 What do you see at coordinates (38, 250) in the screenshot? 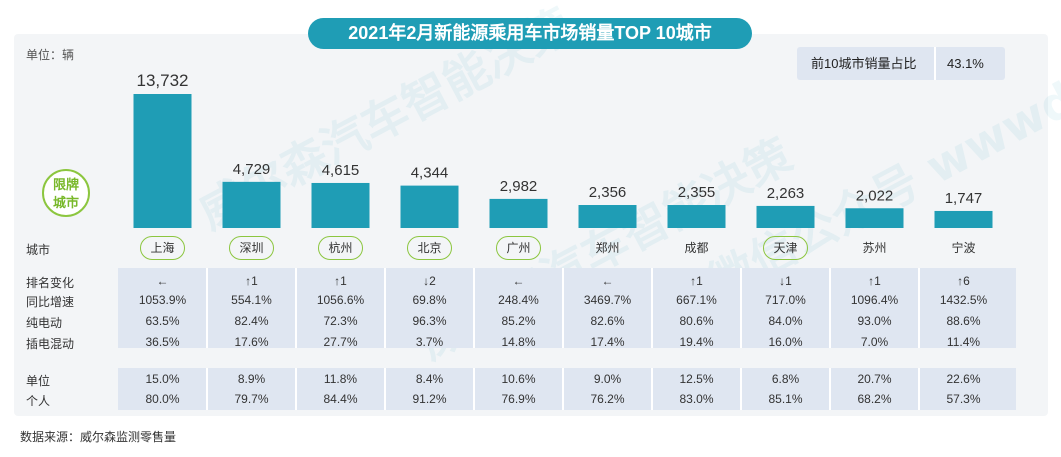
I see `row-label-city: 城市` at bounding box center [38, 250].